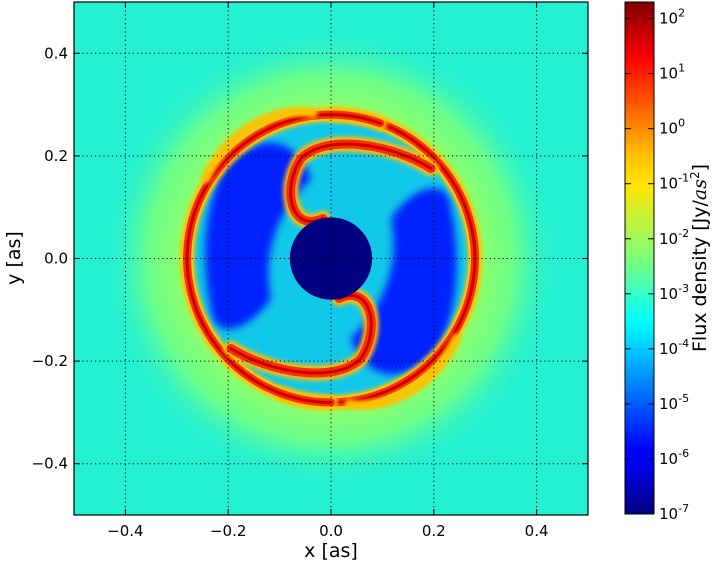  What do you see at coordinates (674, 512) in the screenshot?
I see `colorbar-tick-label: 10⁻⁷` at bounding box center [674, 512].